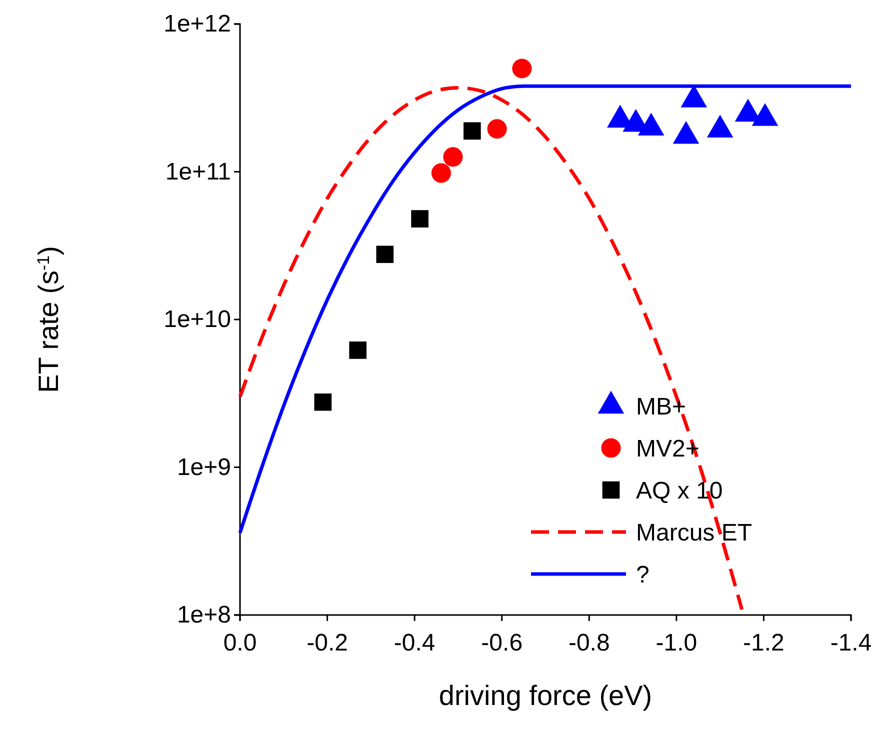 The width and height of the screenshot is (887, 751). I want to click on x-tick-label: -0.8, so click(589, 642).